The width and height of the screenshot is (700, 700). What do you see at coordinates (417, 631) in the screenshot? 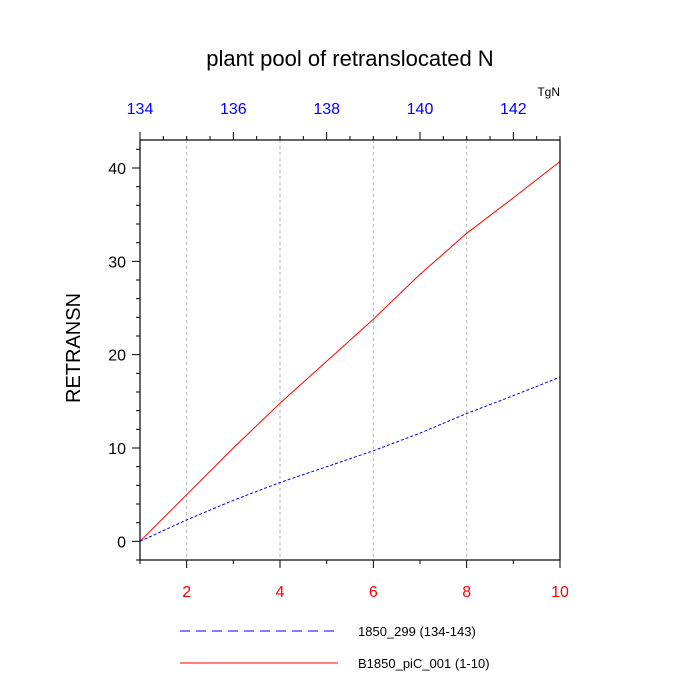
I see `legend-label-1: 1850_299 (134-143)` at bounding box center [417, 631].